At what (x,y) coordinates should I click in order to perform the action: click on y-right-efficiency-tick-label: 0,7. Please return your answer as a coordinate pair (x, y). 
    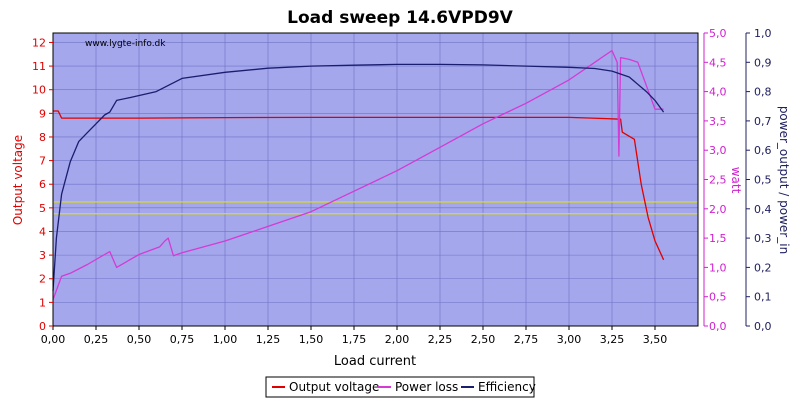
    Looking at the image, I should click on (763, 121).